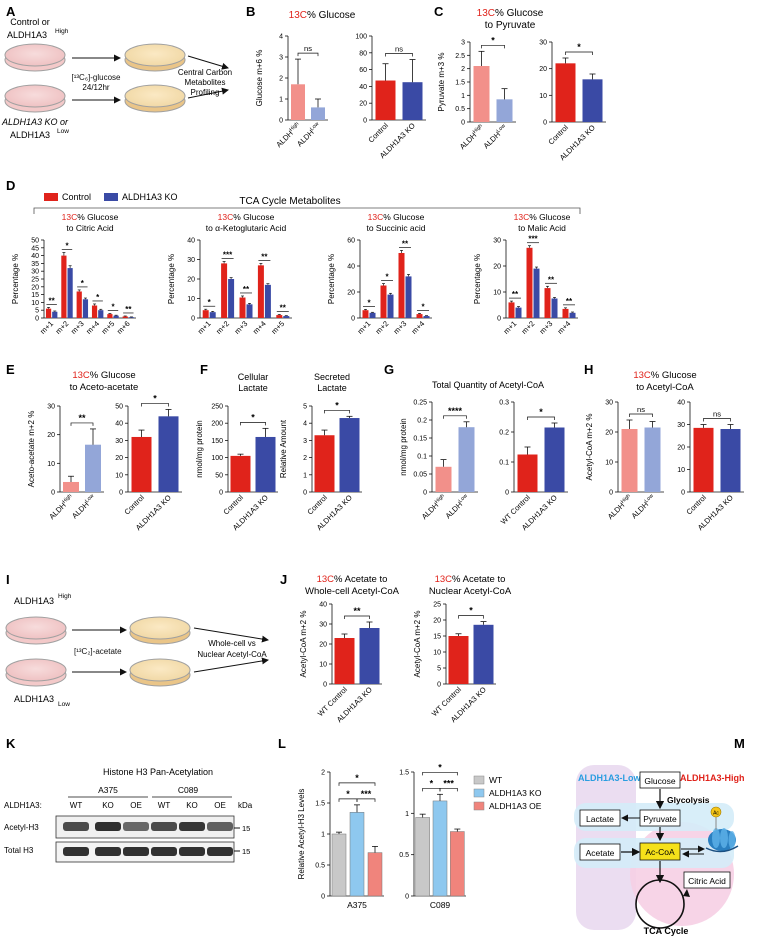 Image resolution: width=757 pixels, height=940 pixels. Describe the element at coordinates (250, 11) in the screenshot. I see `panel-label-b: B` at that location.